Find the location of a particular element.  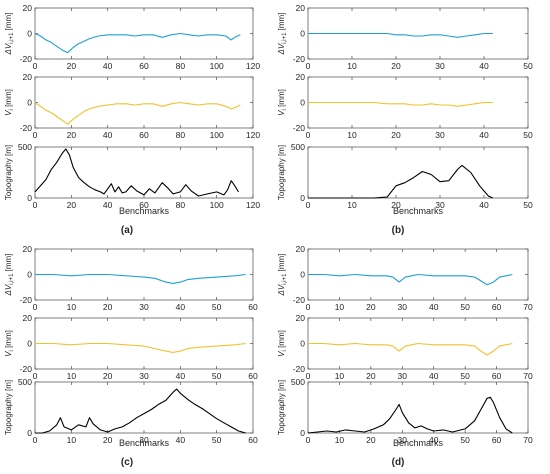

x-tick-label: 120 is located at coordinates (253, 66).